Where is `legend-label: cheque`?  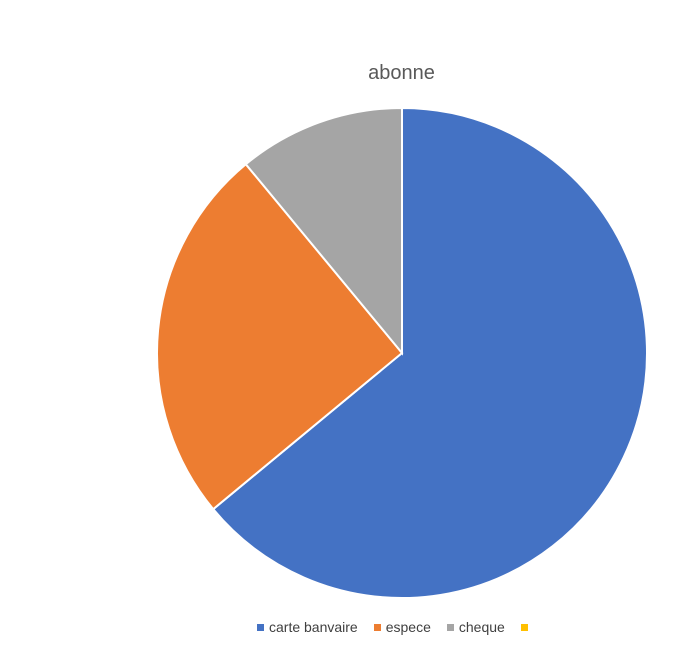
legend-label: cheque is located at coordinates (481, 627).